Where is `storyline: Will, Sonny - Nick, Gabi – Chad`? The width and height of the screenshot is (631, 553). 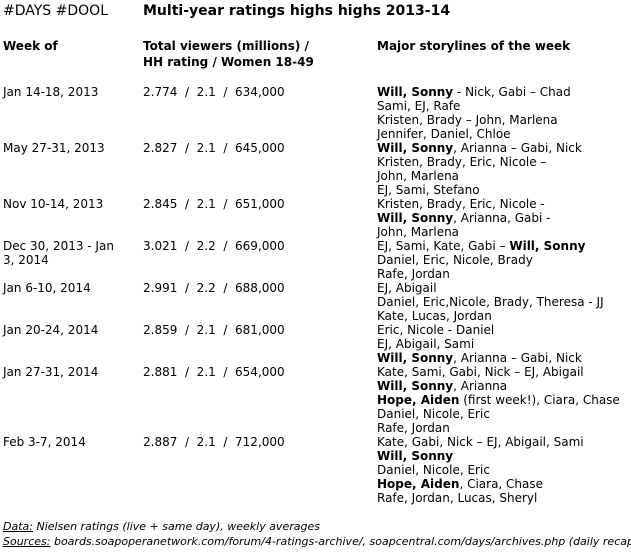
storyline: Will, Sonny - Nick, Gabi – Chad is located at coordinates (504, 92).